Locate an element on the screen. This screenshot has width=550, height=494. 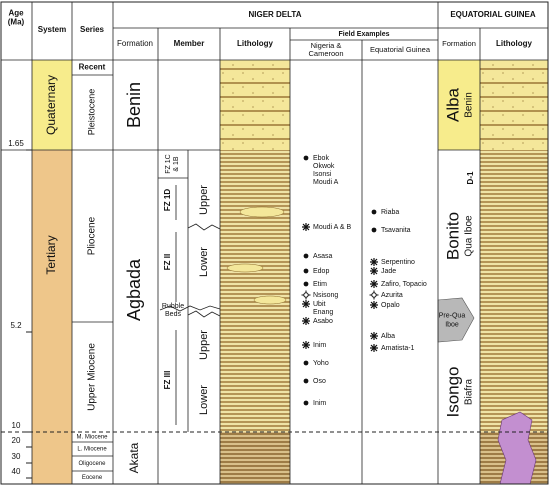
field-example: Enang is located at coordinates (323, 312).